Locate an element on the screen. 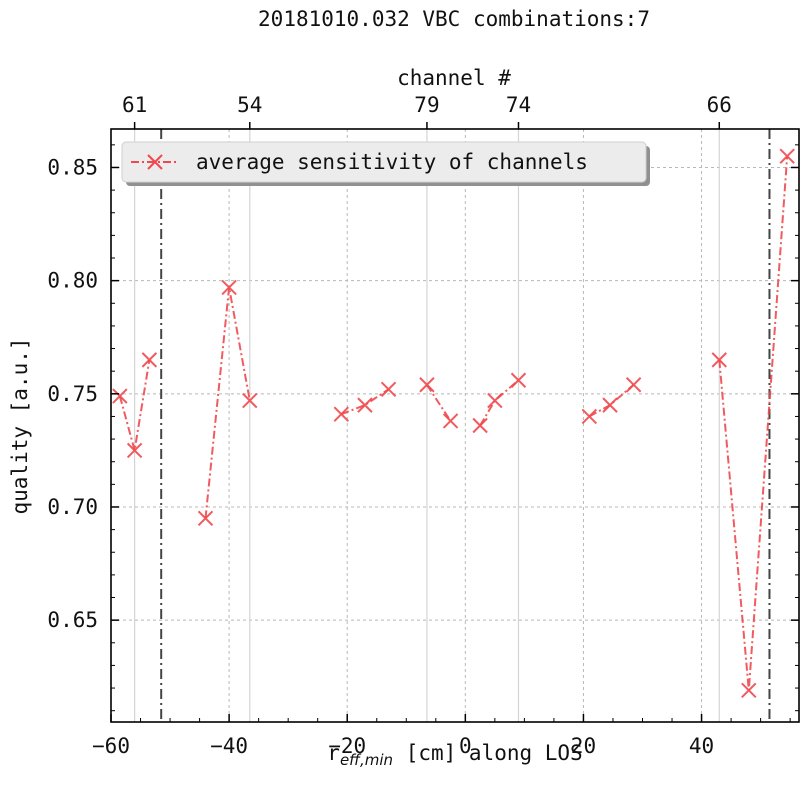 Image resolution: width=811 pixels, height=804 pixels. y-tick-label: 0.75 is located at coordinates (72, 394).